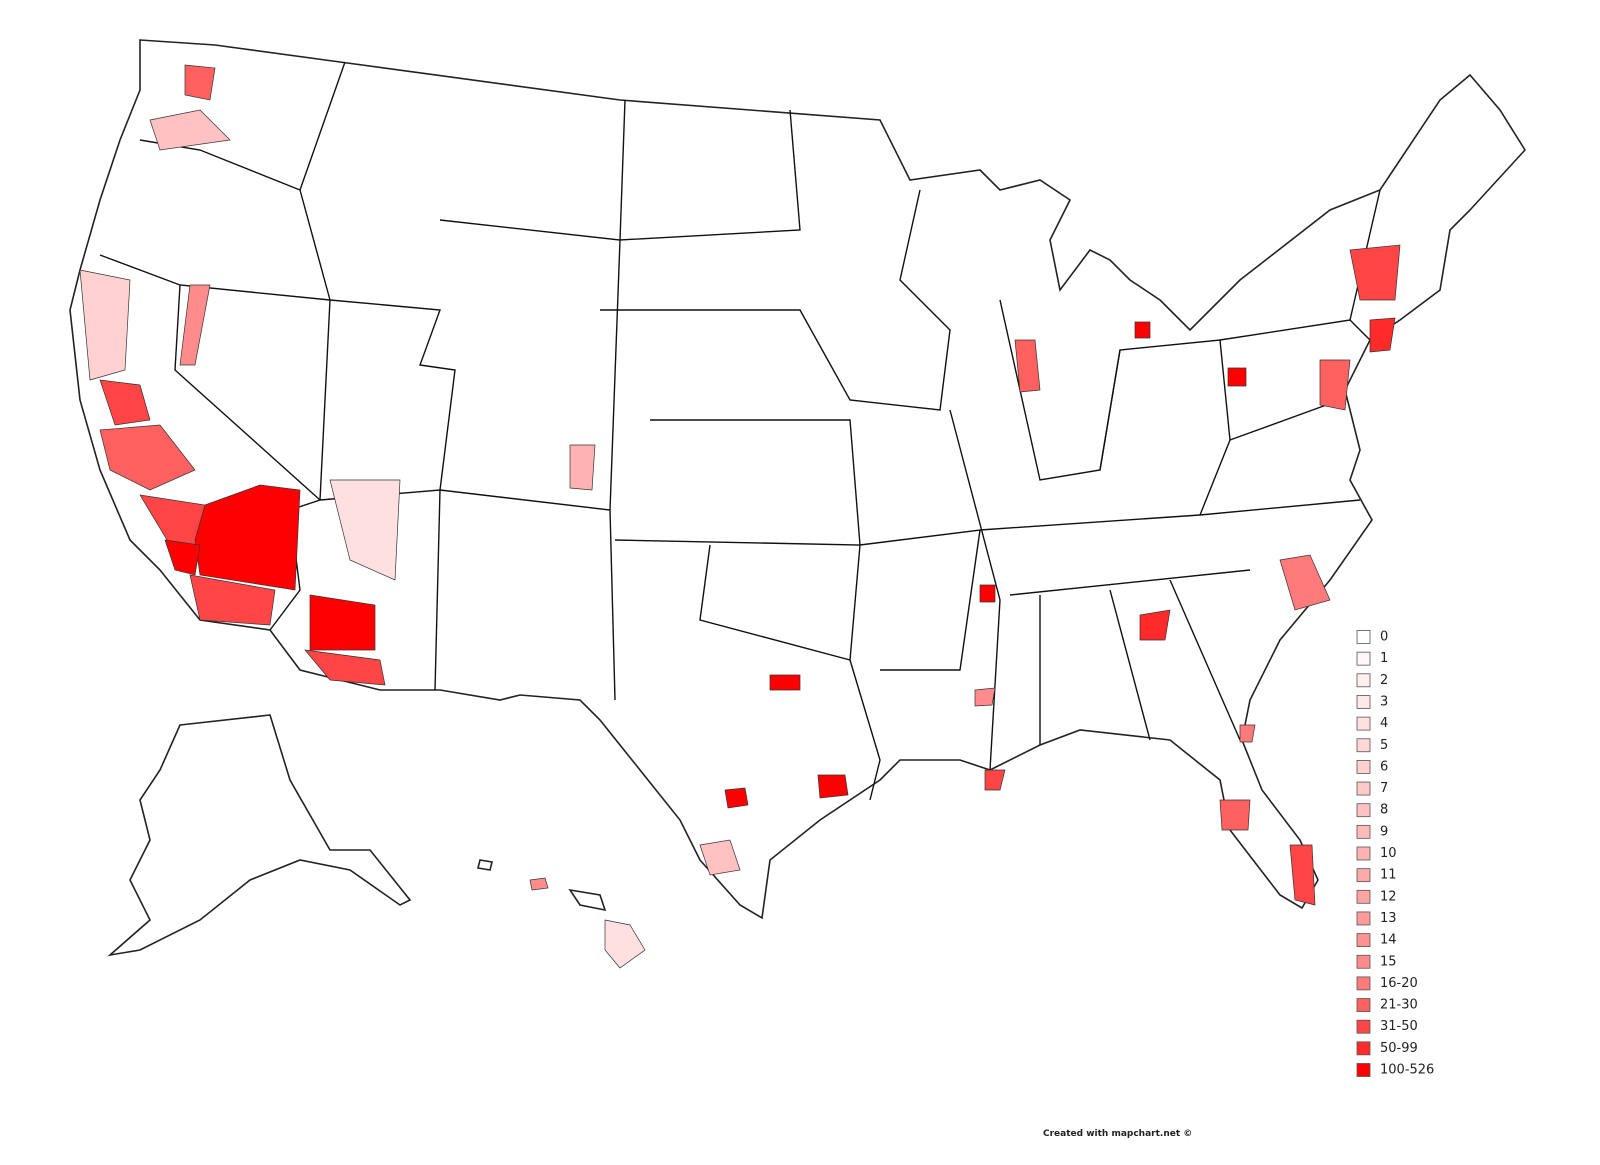 This screenshot has width=1600, height=1165. What do you see at coordinates (1384, 723) in the screenshot?
I see `legend-label: 4` at bounding box center [1384, 723].